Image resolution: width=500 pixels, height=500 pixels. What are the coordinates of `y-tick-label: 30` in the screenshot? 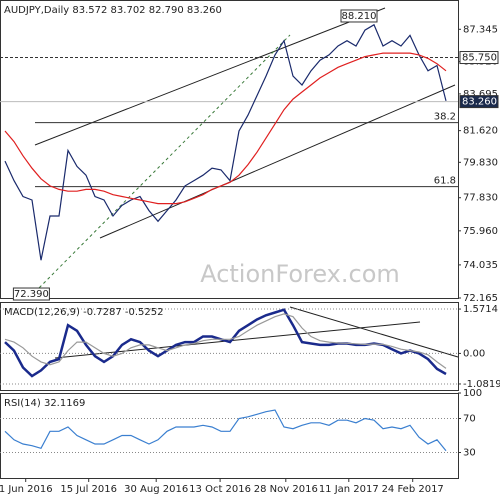 It's located at (469, 453).